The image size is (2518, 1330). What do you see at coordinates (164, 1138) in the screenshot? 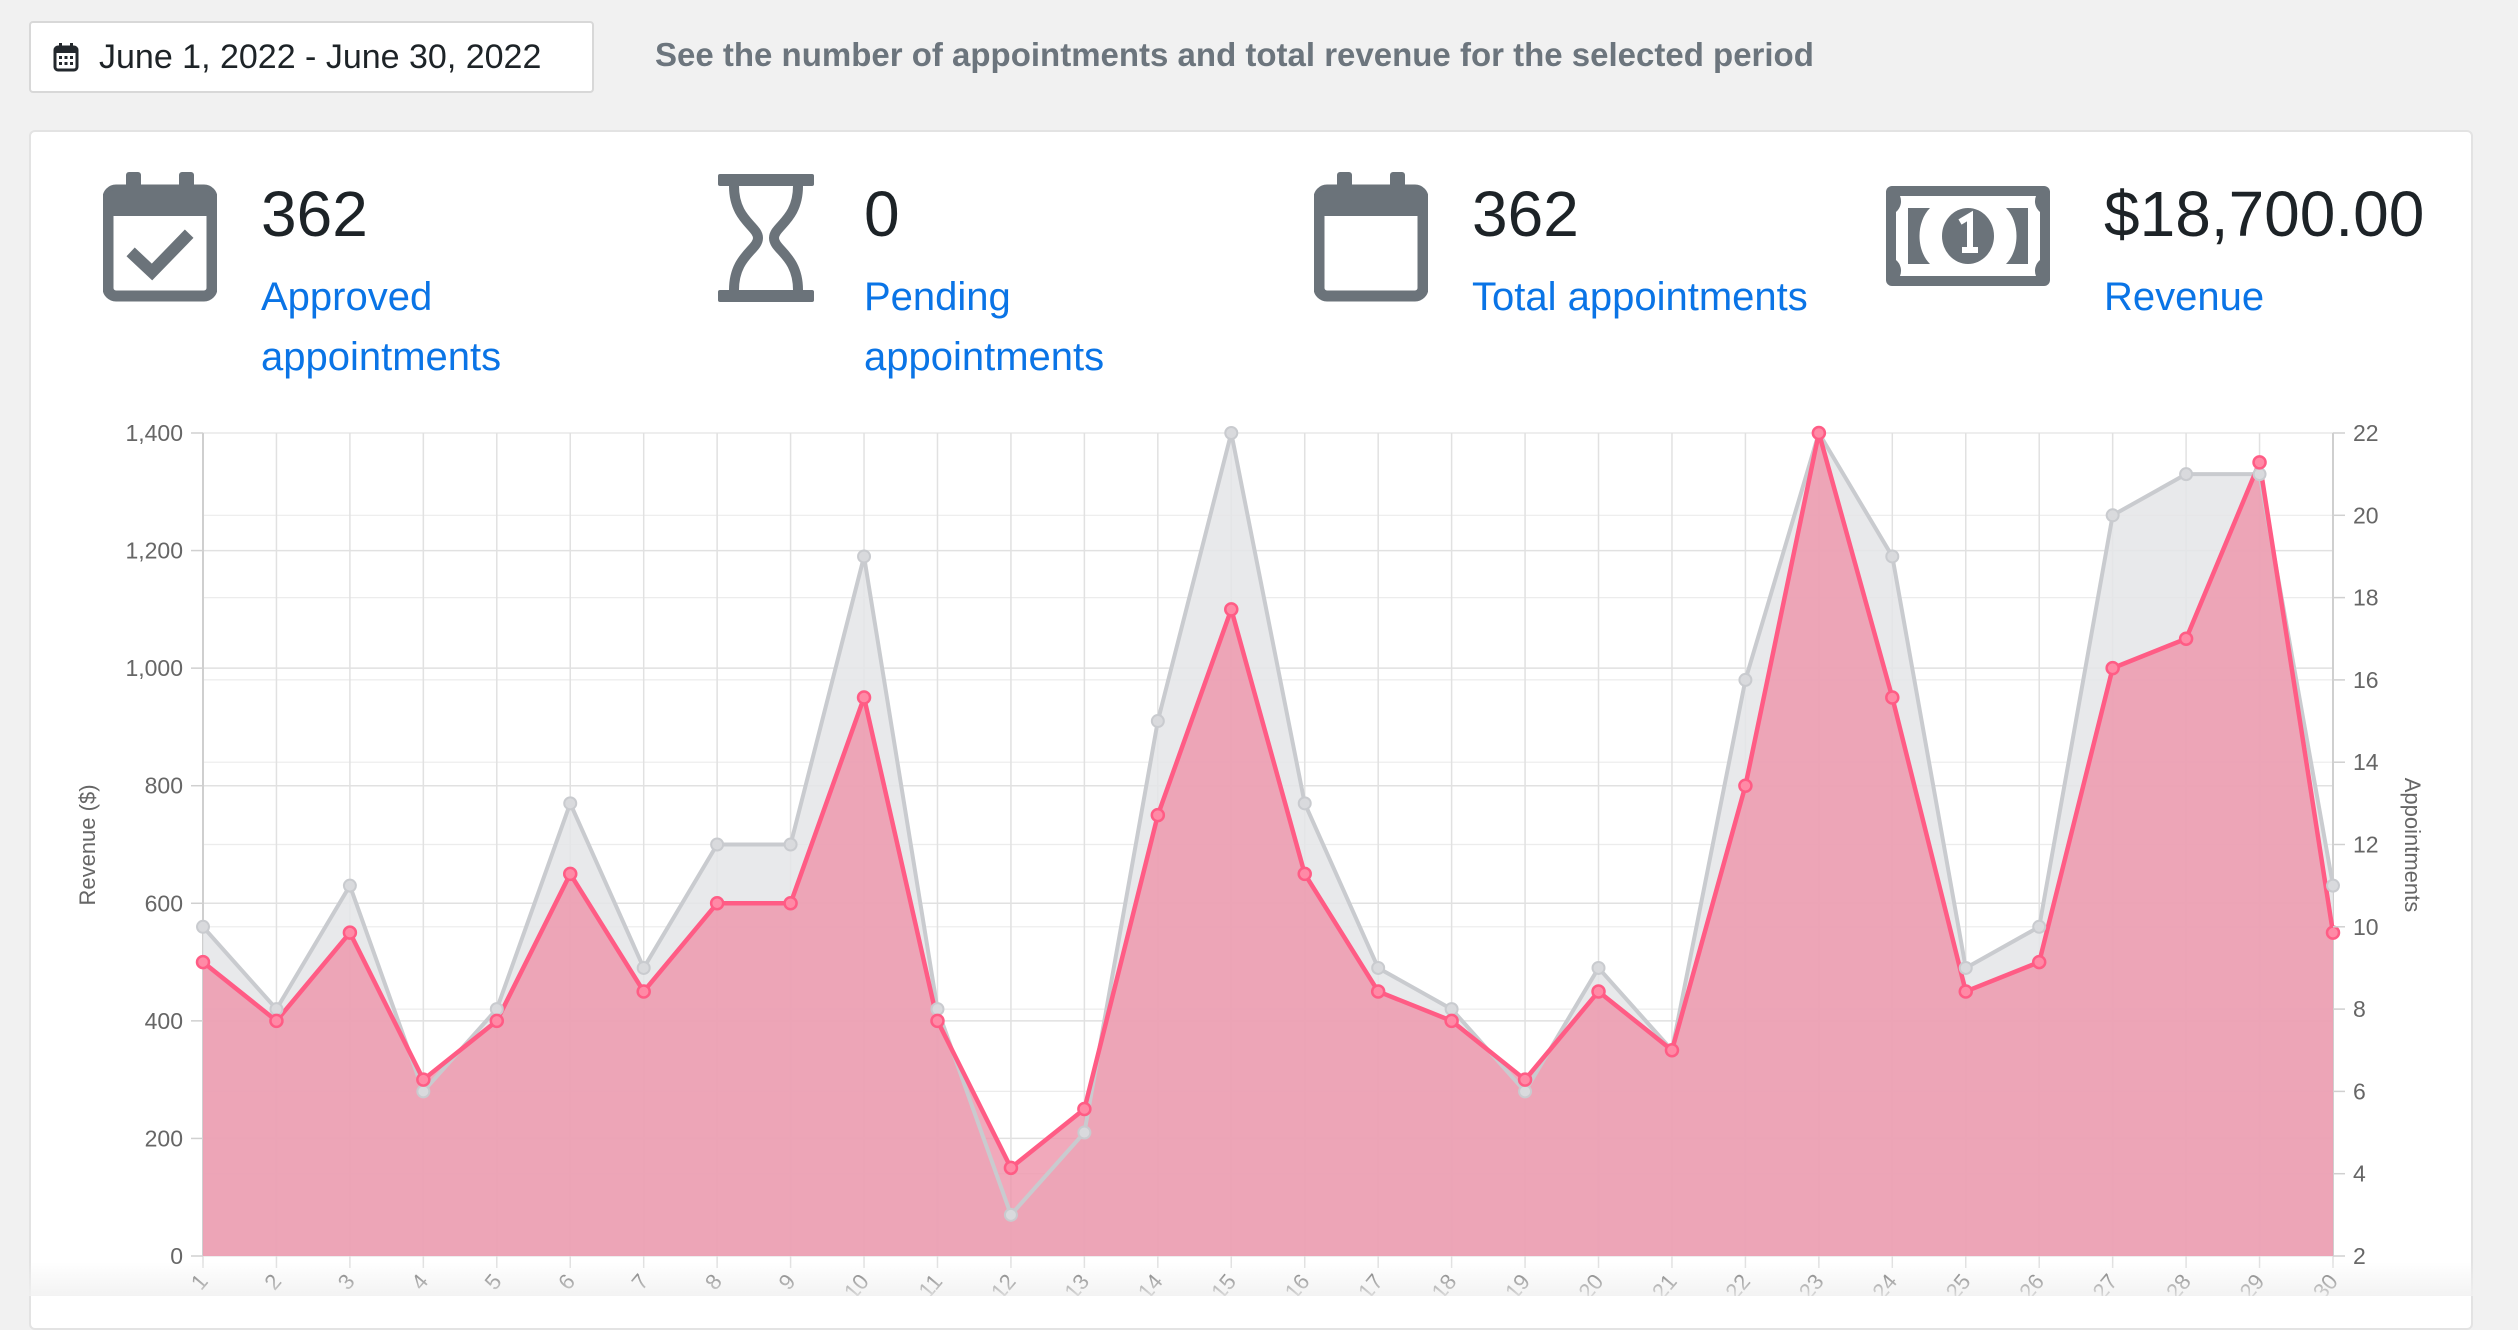
I see `y-left-tick-label: 200` at bounding box center [164, 1138].